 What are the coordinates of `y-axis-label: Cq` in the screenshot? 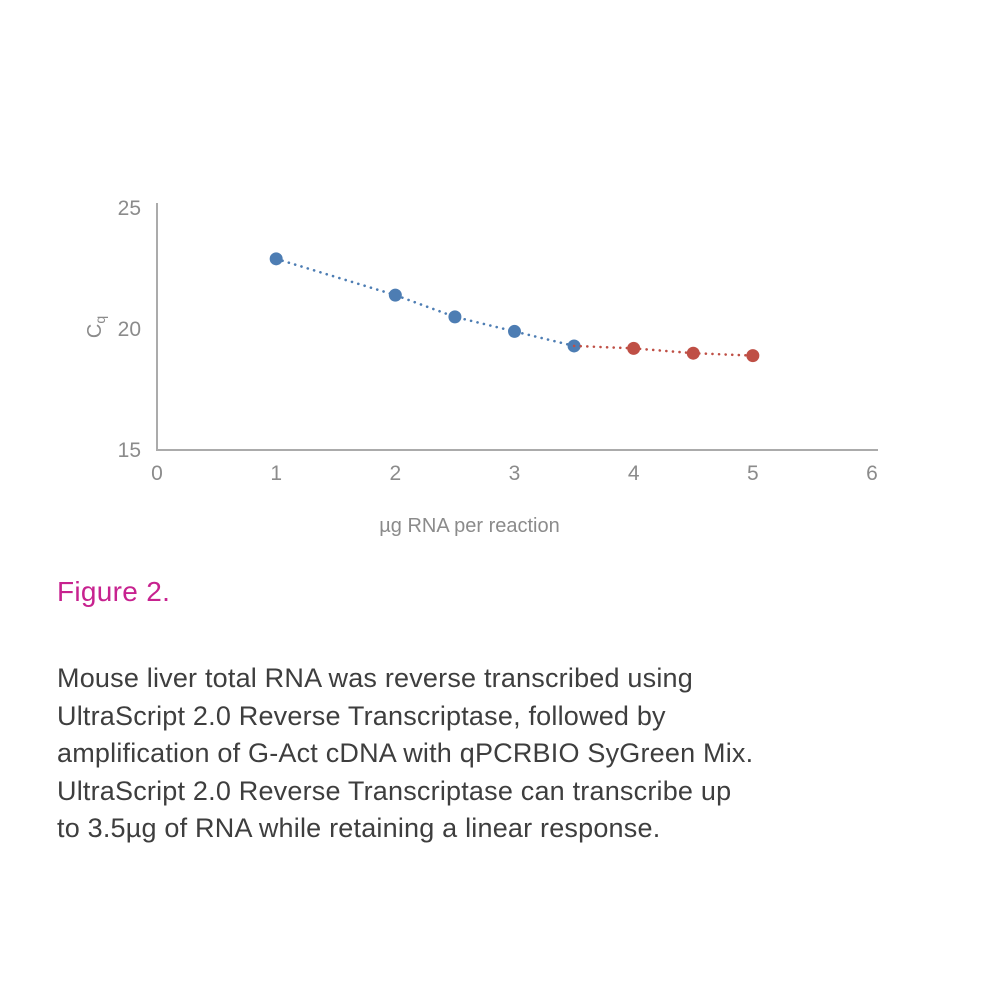 It's located at (96, 327).